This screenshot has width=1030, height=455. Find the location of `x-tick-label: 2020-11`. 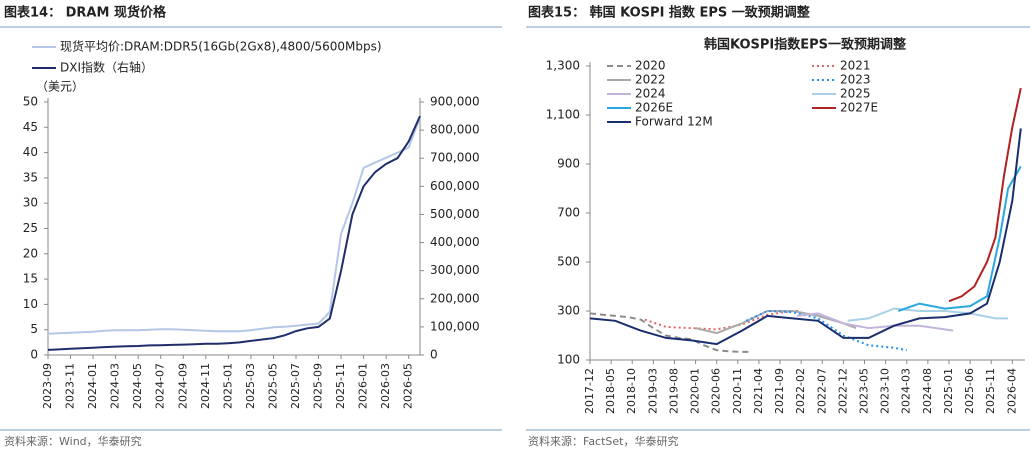

x-tick-label: 2020-11 is located at coordinates (737, 391).